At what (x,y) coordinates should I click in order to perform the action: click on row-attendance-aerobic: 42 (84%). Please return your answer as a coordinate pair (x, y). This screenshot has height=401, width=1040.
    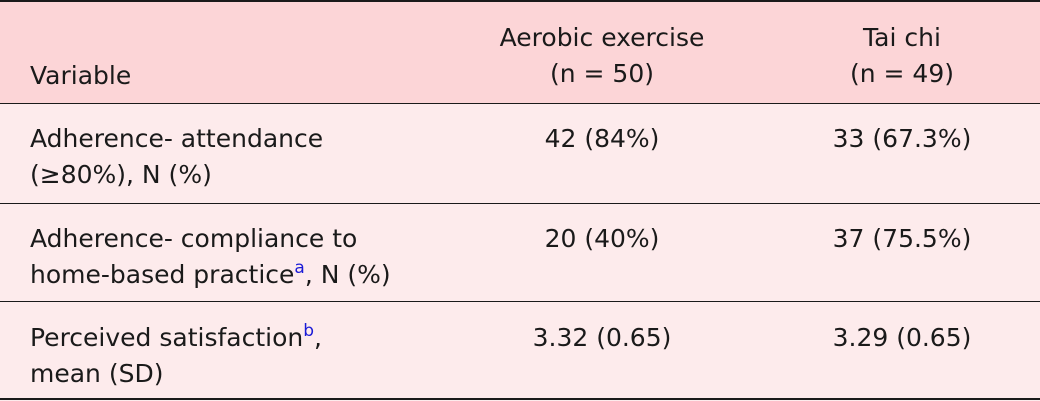
    Looking at the image, I should click on (602, 138).